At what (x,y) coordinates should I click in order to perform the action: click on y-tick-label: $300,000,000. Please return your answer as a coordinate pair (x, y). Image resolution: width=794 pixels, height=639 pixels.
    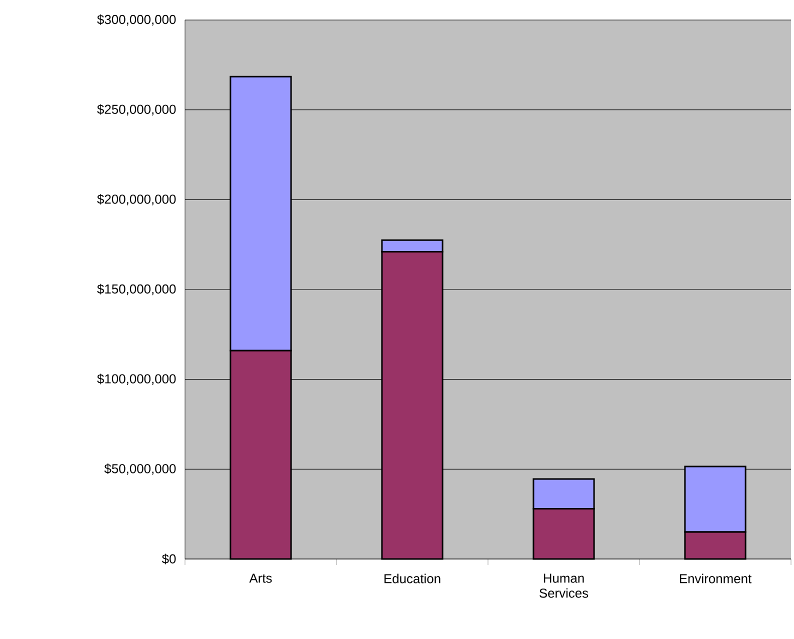
    Looking at the image, I should click on (136, 20).